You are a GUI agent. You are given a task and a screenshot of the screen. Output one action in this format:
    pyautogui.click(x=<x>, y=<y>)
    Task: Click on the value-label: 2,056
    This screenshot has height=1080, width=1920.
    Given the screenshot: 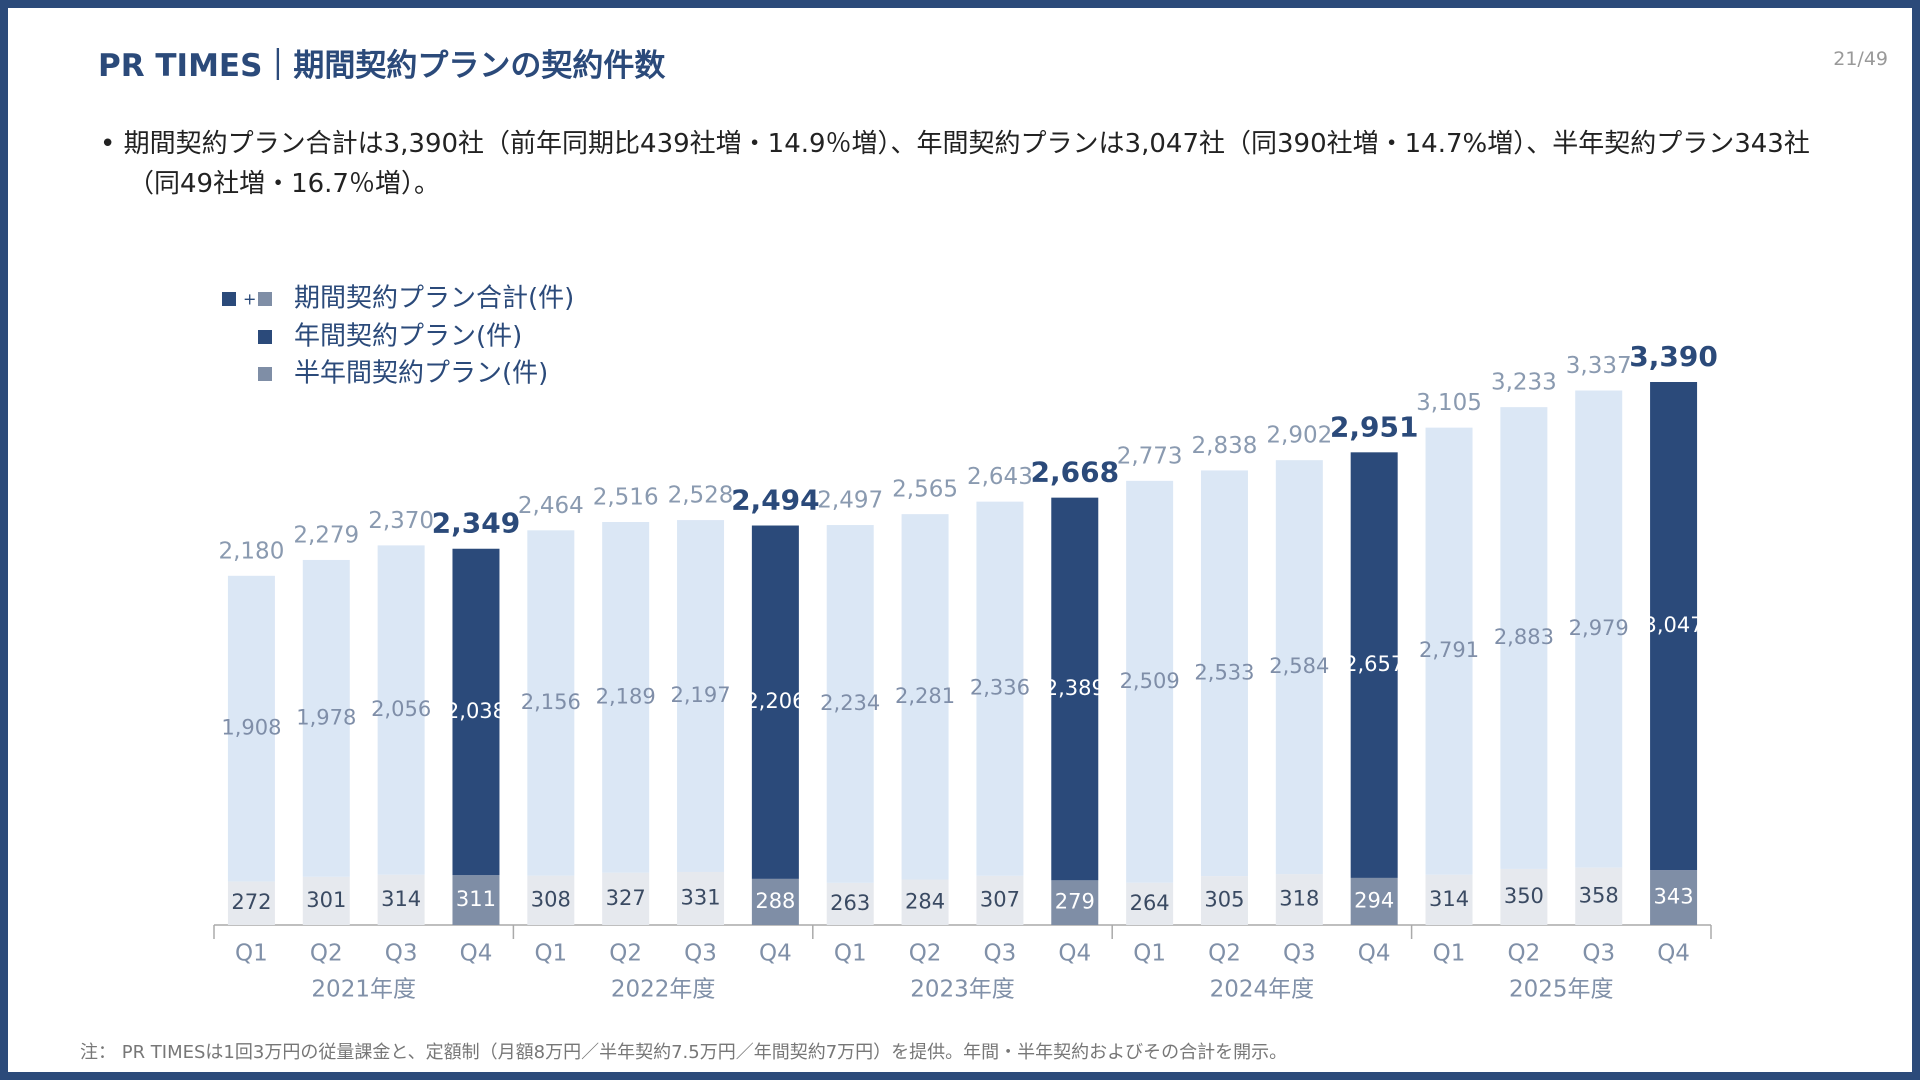 What is the action you would take?
    pyautogui.click(x=401, y=709)
    